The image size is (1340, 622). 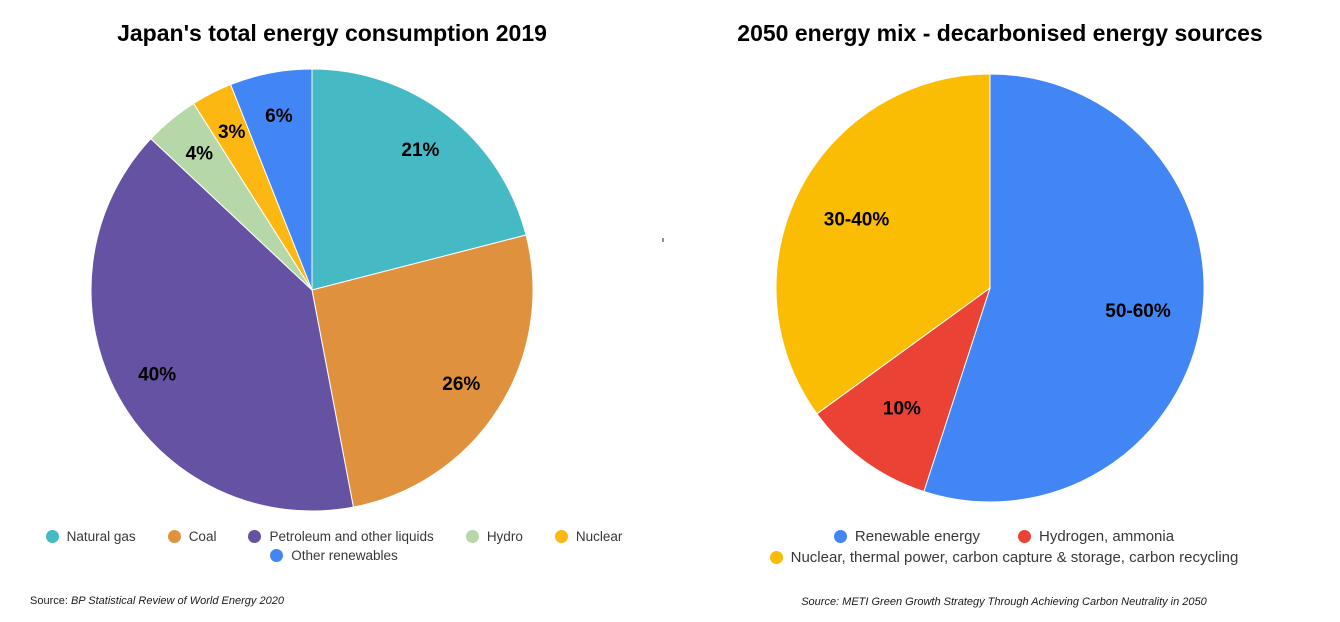 I want to click on slice-value-label-hydro: 4%, so click(x=200, y=153).